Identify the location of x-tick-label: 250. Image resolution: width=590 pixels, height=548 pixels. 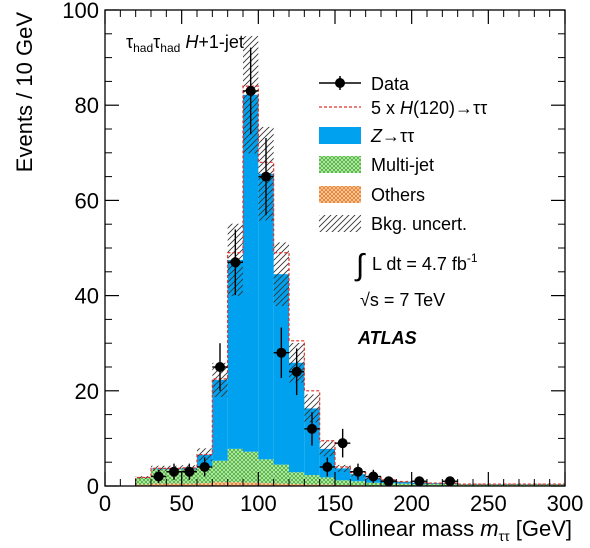
(488, 503).